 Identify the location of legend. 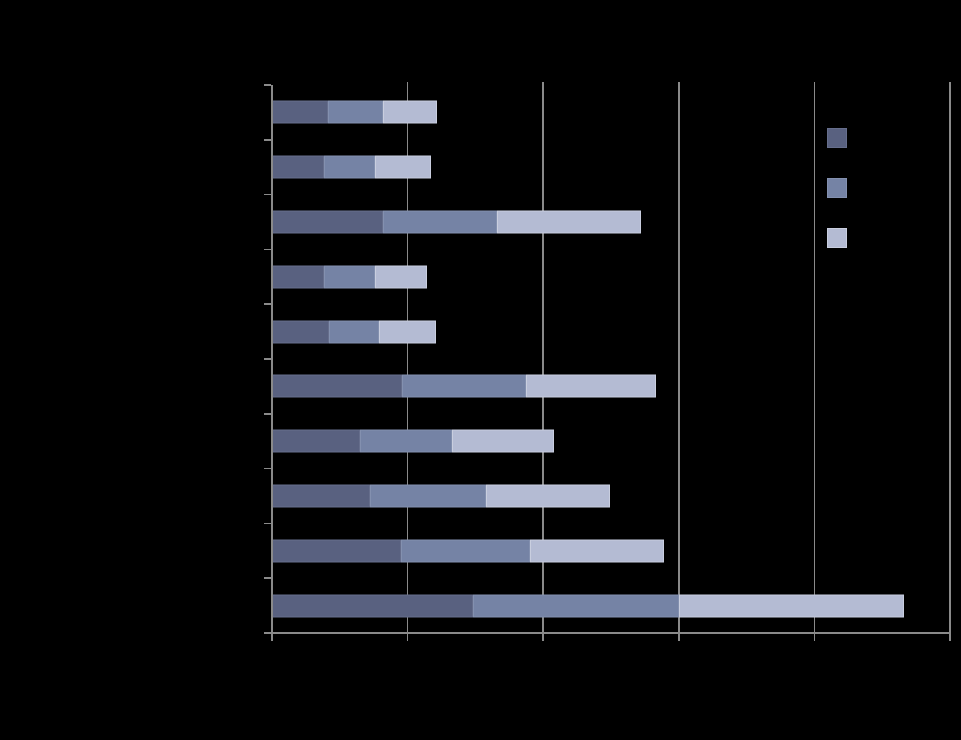
(837, 203).